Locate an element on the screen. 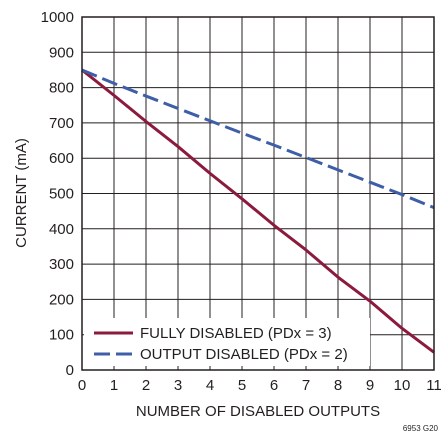  y-tick-label: 800 is located at coordinates (61, 88).